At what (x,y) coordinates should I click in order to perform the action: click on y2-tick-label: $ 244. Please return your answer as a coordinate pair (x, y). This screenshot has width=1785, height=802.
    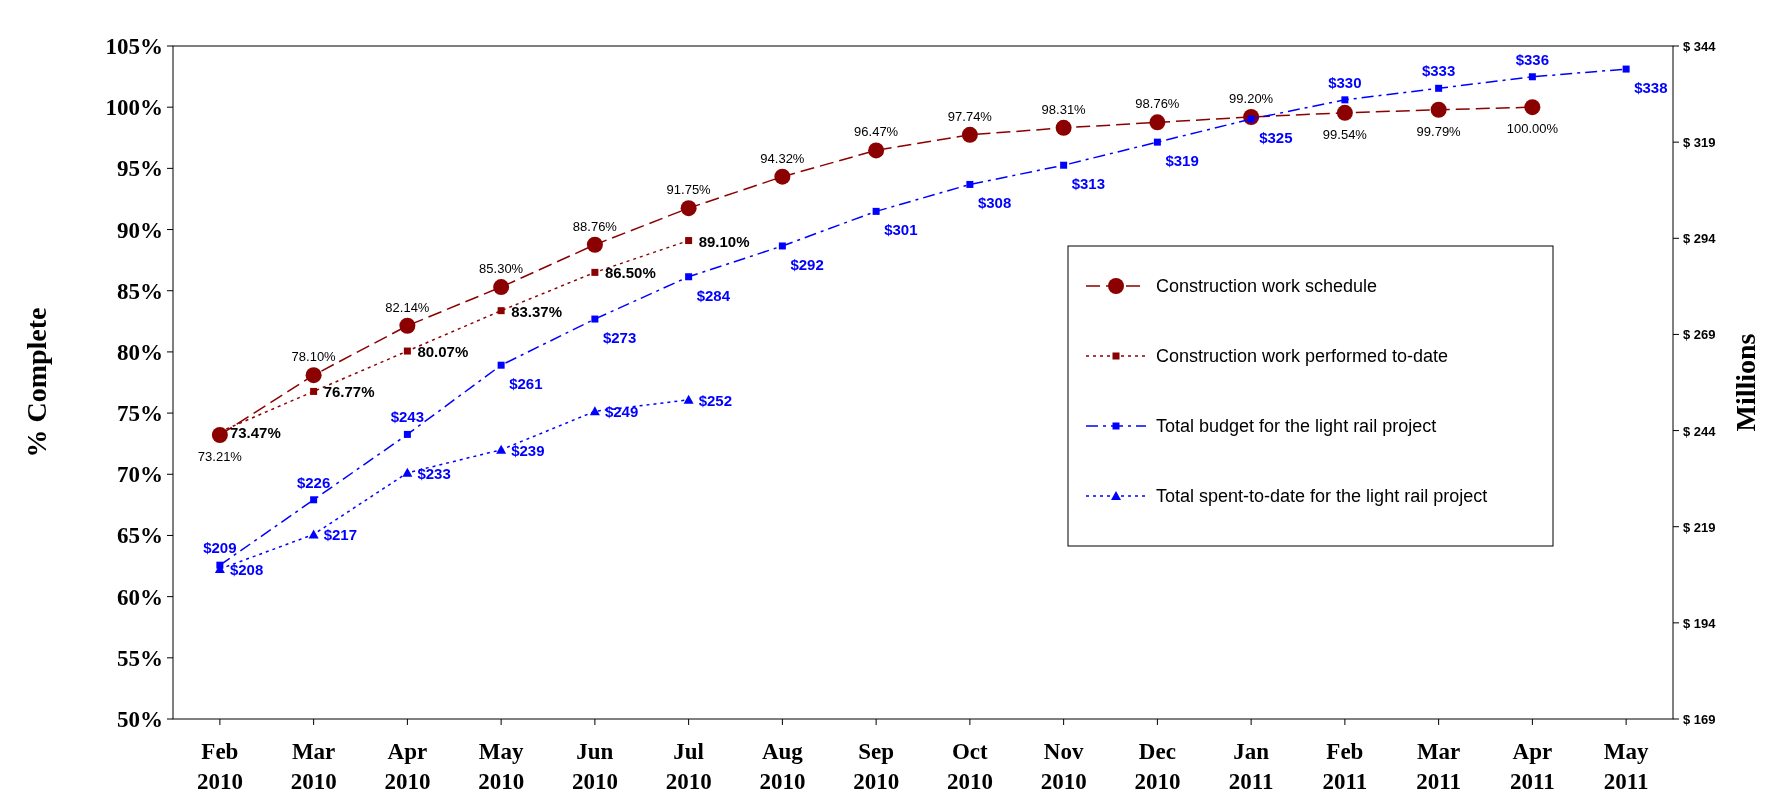
    Looking at the image, I should click on (1700, 431).